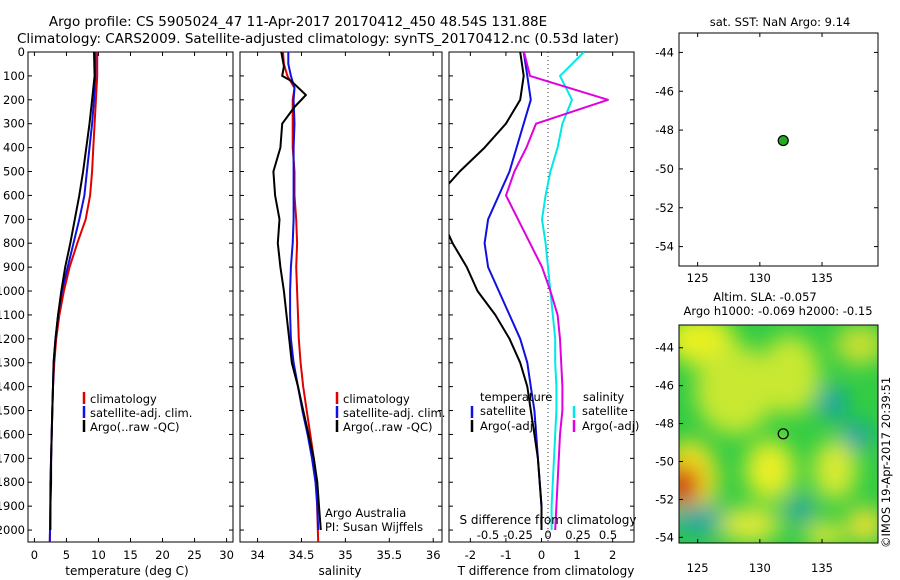  I want to click on x-tick-label: 10, so click(98, 555).